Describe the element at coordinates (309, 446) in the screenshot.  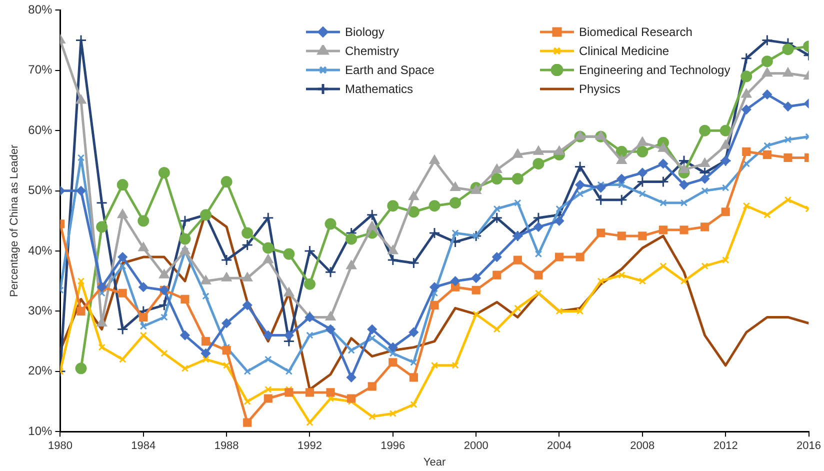
I see `x-tick-label: 1992` at that location.